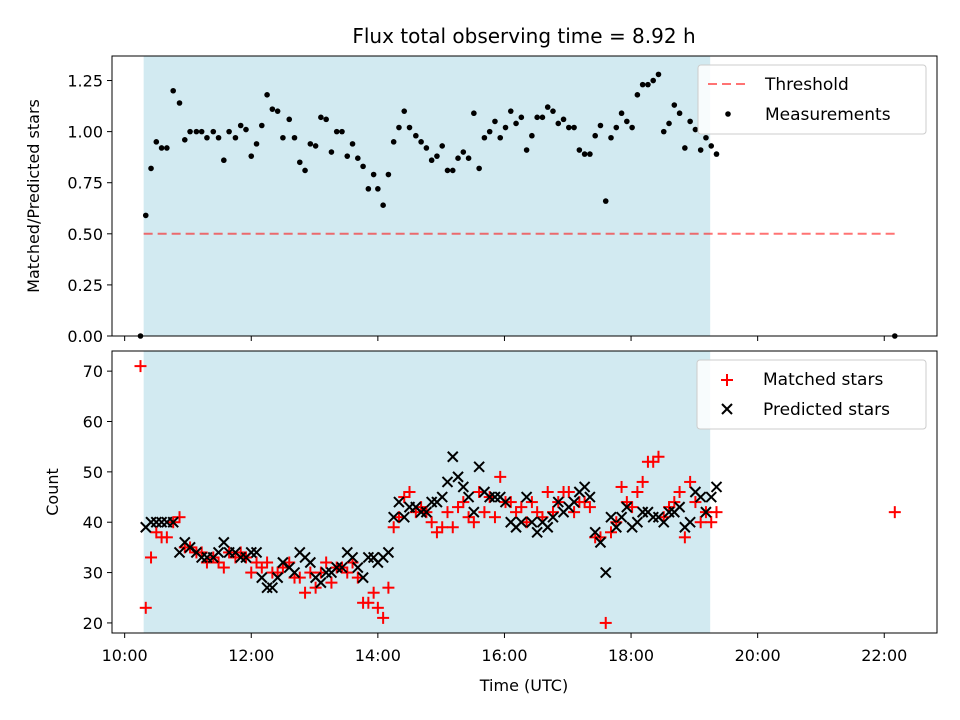 The height and width of the screenshot is (720, 960). What do you see at coordinates (812, 99) in the screenshot?
I see `top-legend: Threshold Measurements` at bounding box center [812, 99].